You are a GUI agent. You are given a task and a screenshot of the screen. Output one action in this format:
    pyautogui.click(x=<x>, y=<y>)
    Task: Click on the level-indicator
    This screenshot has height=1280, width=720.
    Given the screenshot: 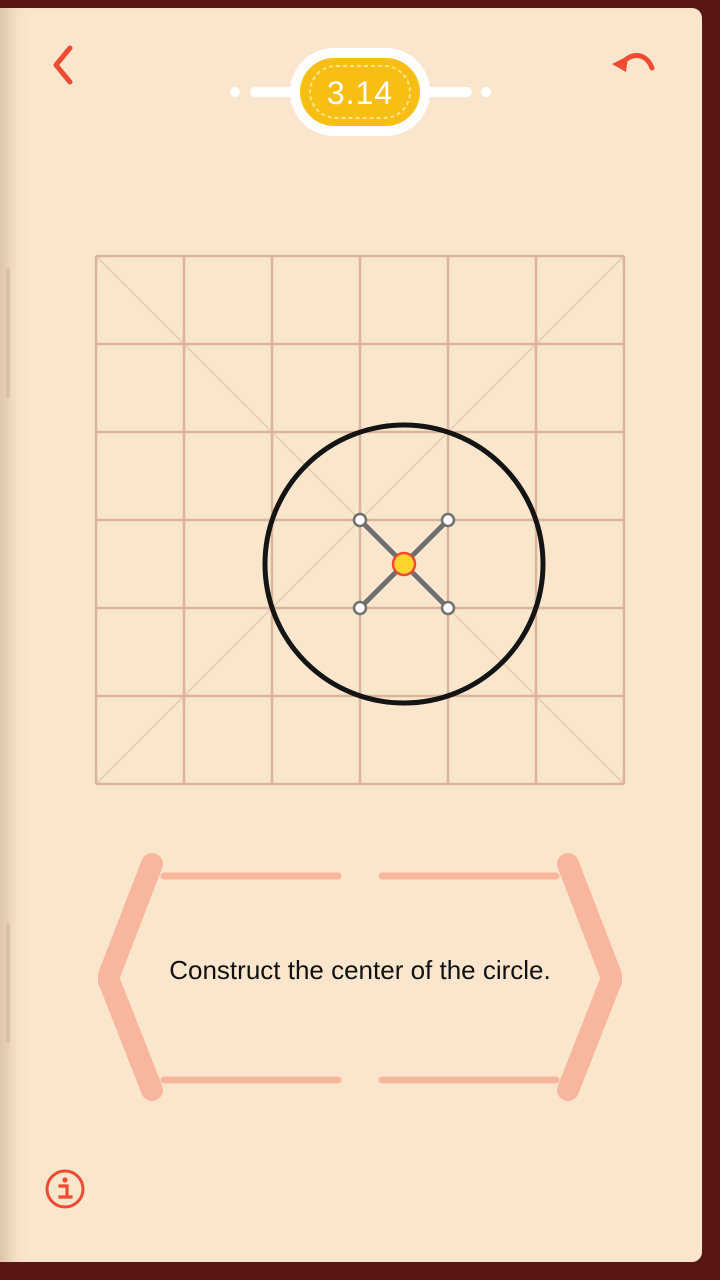 What is the action you would take?
    pyautogui.click(x=361, y=93)
    